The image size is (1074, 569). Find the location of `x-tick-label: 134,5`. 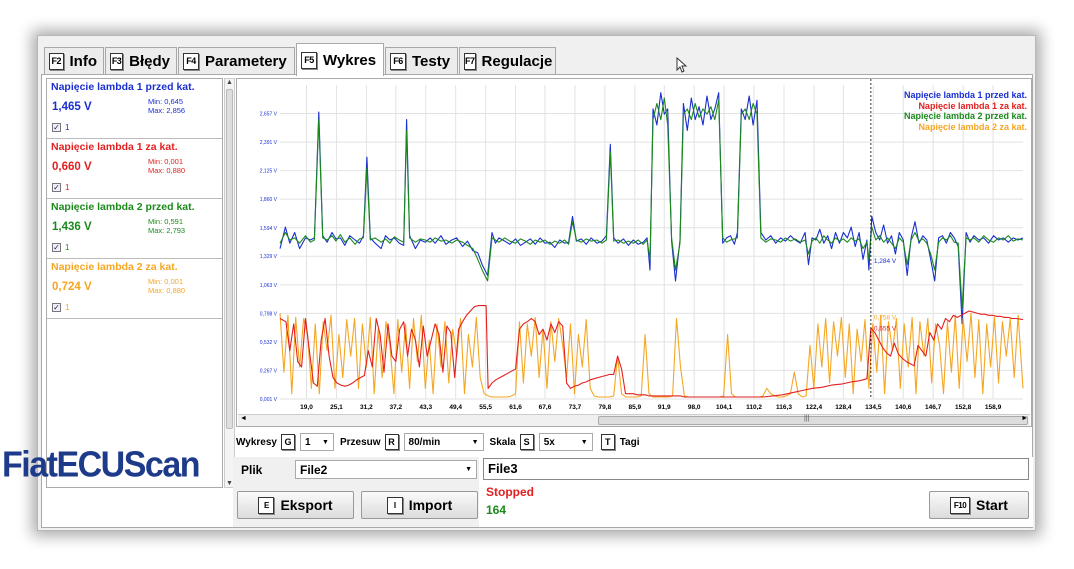

x-tick-label: 134,5 is located at coordinates (873, 407).